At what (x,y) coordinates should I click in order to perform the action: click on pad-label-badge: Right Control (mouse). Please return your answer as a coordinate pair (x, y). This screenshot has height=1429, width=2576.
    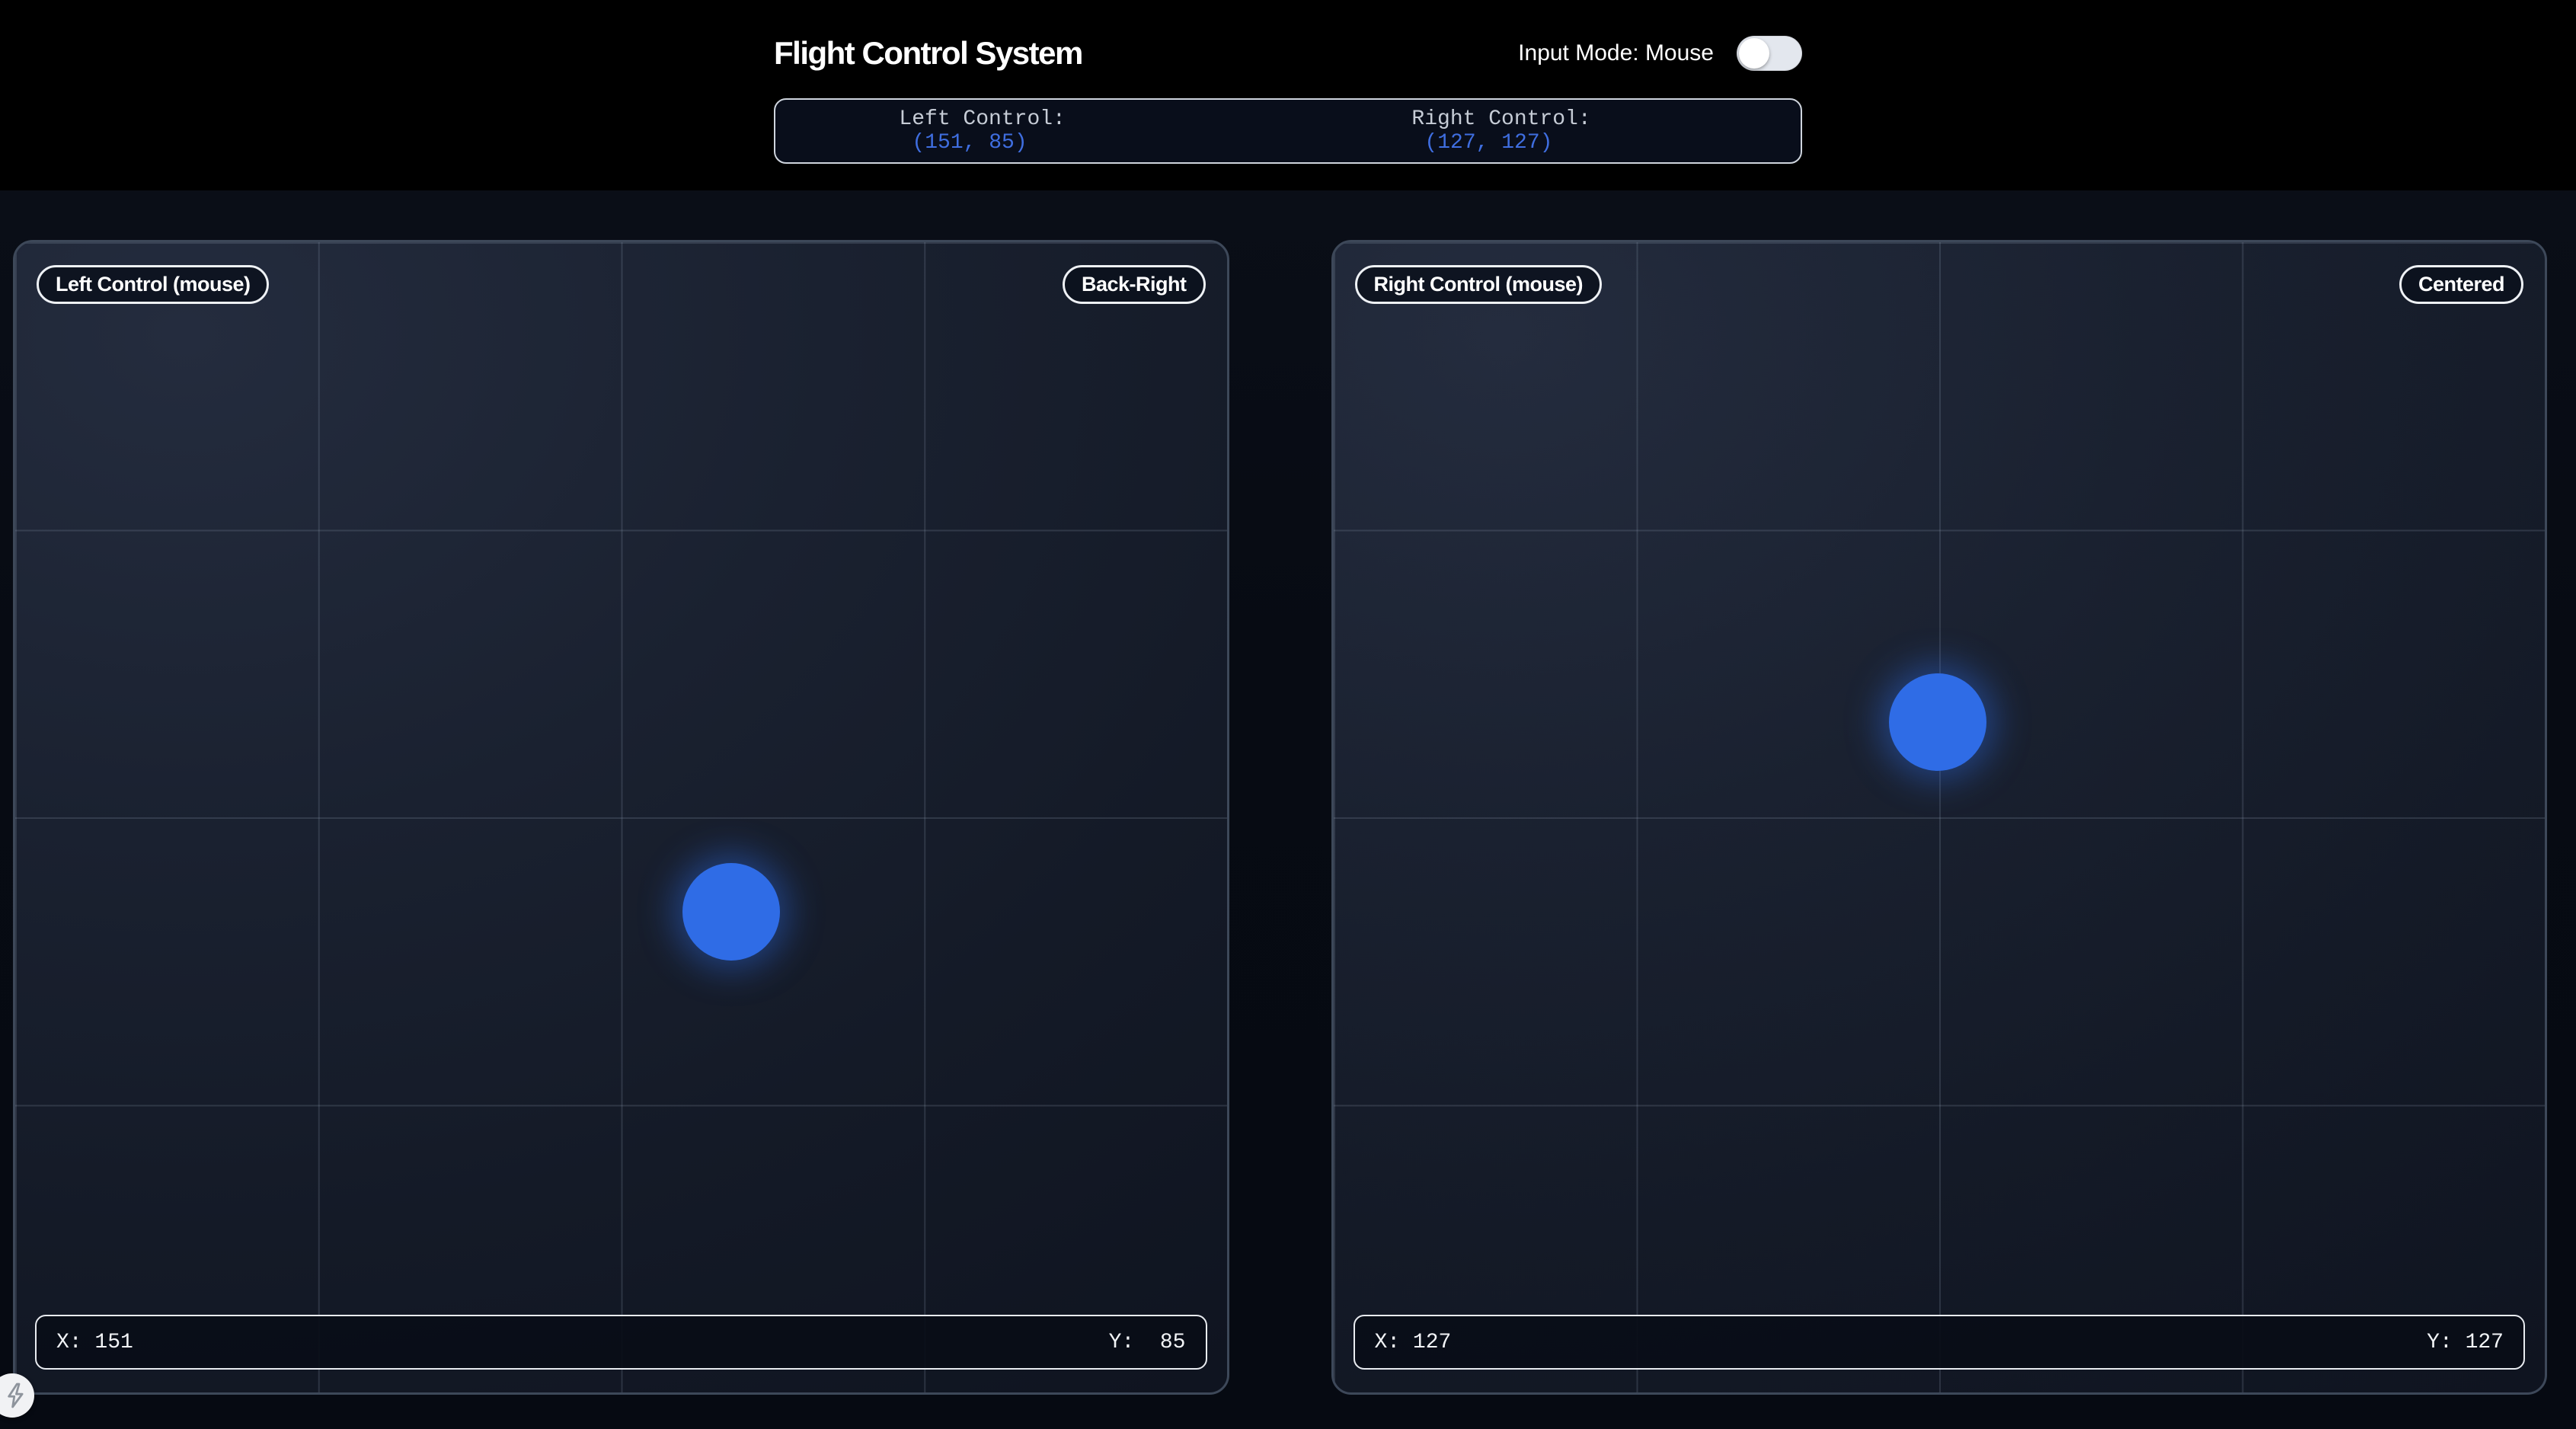
    Looking at the image, I should click on (1478, 284).